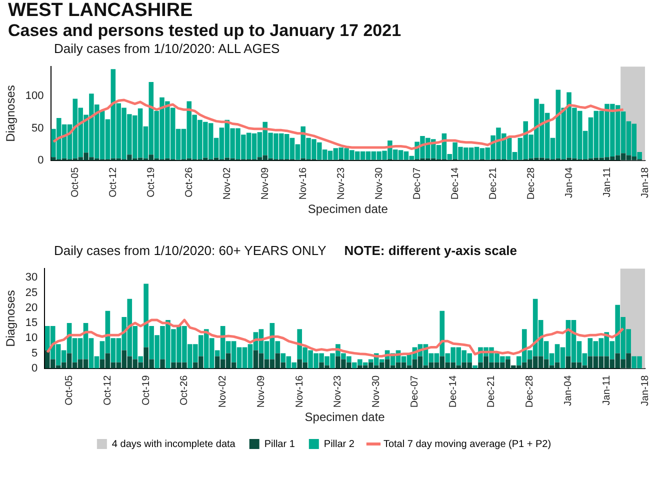  I want to click on text: Daily cases from 1/10/2020: ALL AGES, so click(167, 49).